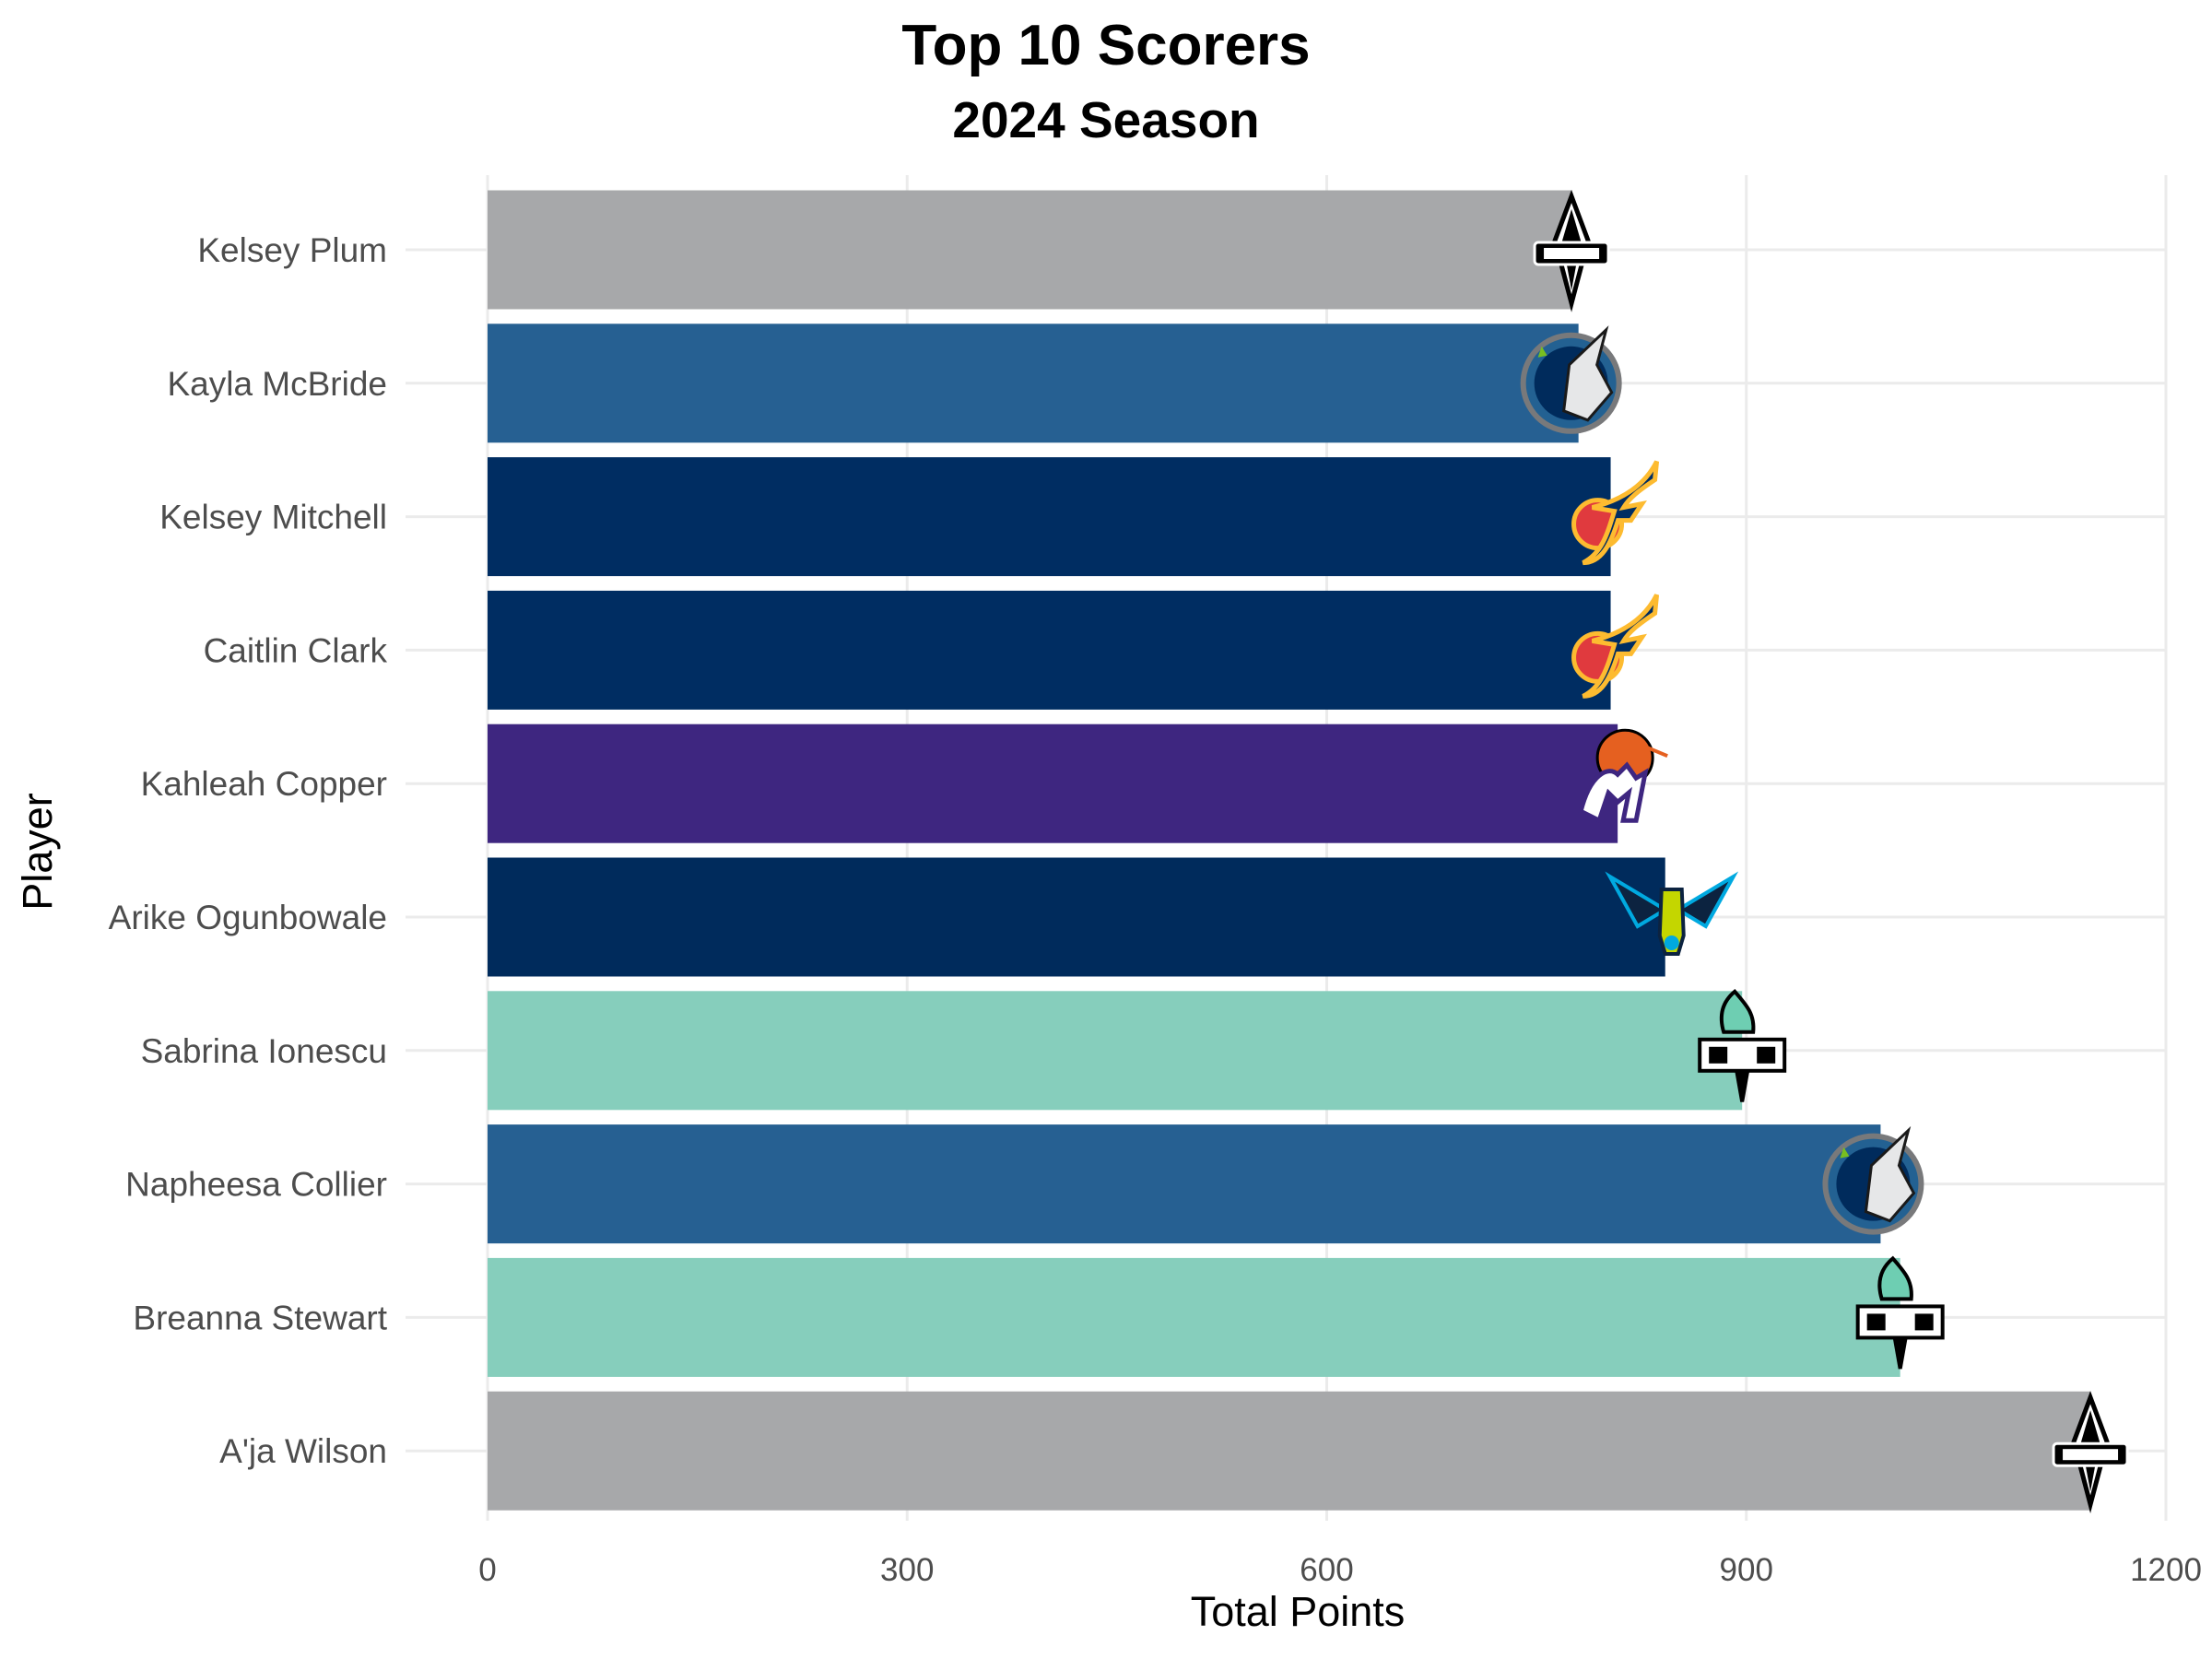  I want to click on y-tick-label: Kelsey Mitchell, so click(273, 517).